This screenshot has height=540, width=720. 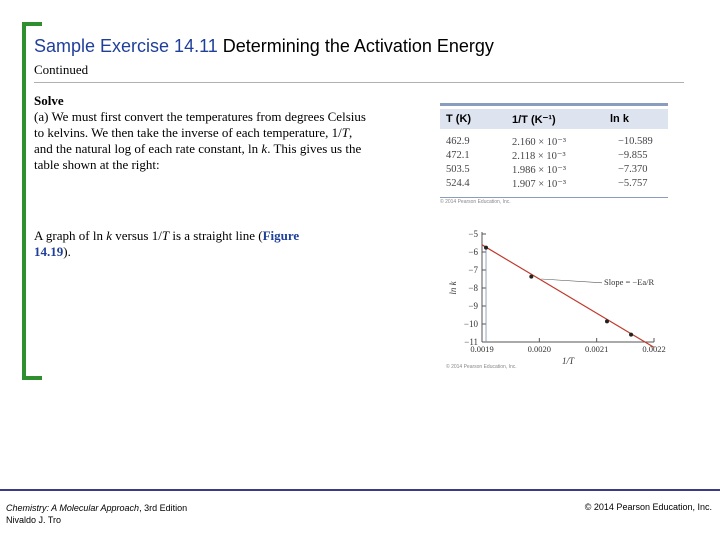 I want to click on header-lnk: ln k, so click(x=619, y=119).